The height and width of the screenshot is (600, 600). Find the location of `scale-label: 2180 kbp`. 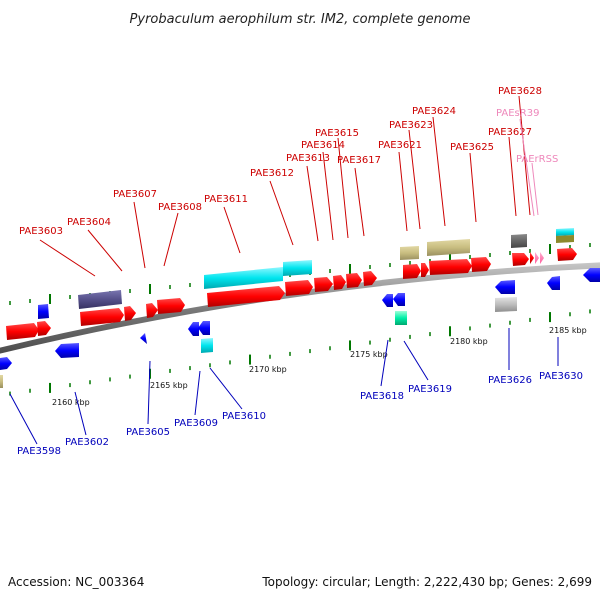

scale-label: 2180 kbp is located at coordinates (469, 341).